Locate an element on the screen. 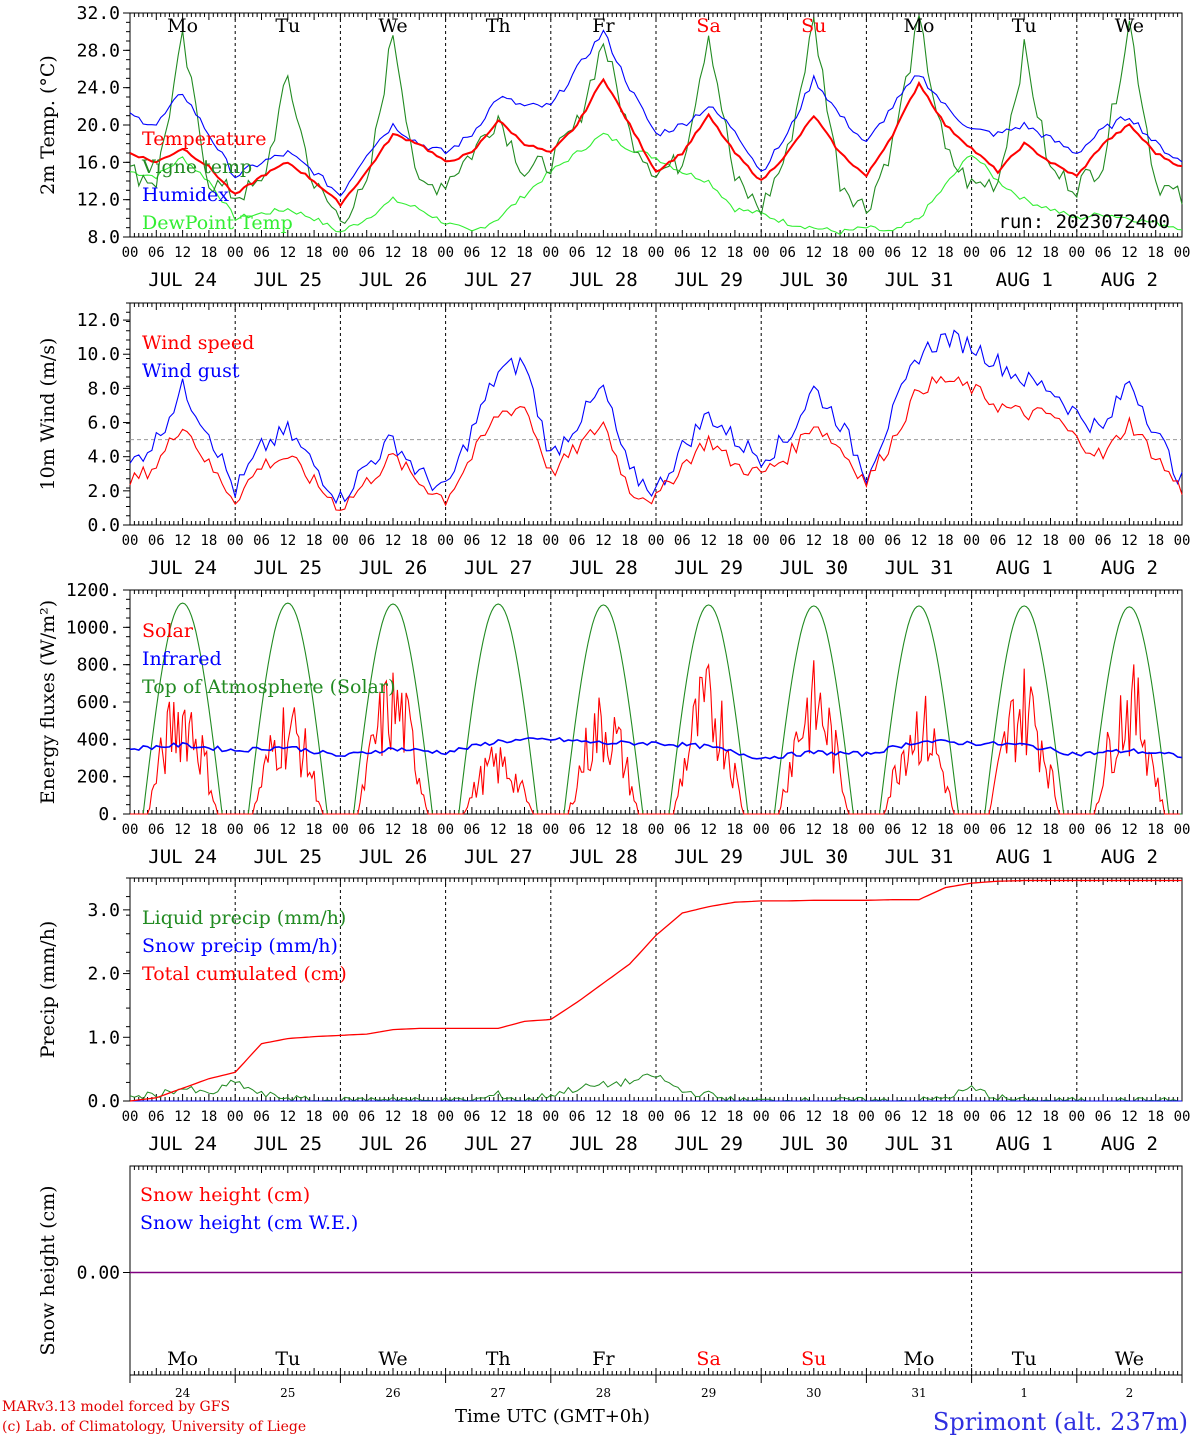  day-number-label: 2 is located at coordinates (1130, 1393).